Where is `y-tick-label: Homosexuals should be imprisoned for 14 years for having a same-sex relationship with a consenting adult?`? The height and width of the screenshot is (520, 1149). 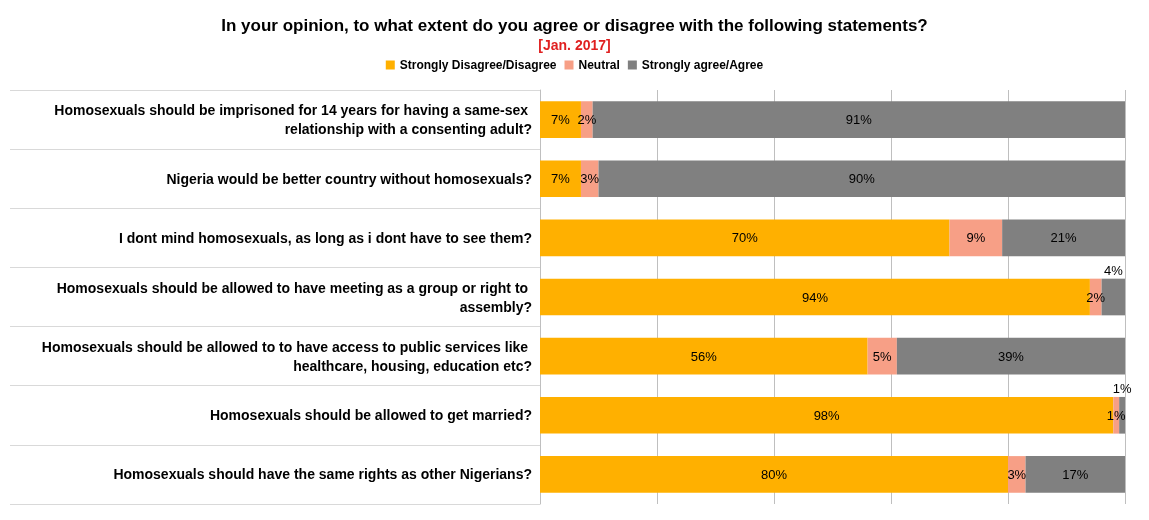 y-tick-label: Homosexuals should be imprisoned for 14 years for having a same-sex relationship with a consenting adult? is located at coordinates (293, 120).